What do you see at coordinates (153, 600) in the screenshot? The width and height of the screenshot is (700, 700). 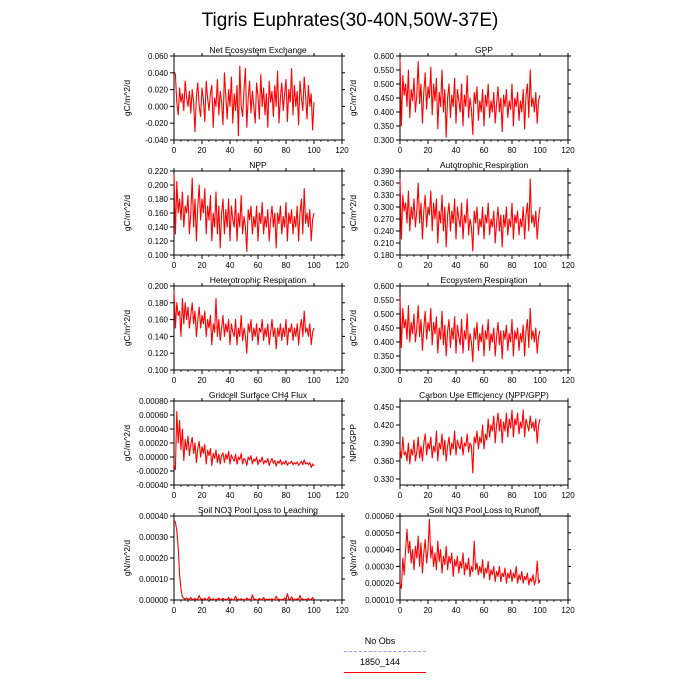 I see `y-tick-label: 0.00000` at bounding box center [153, 600].